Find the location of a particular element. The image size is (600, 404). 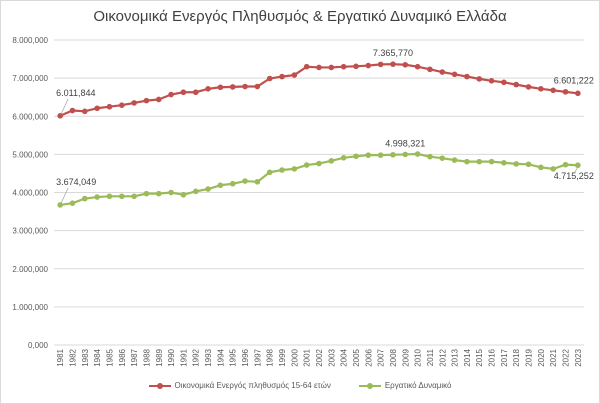

y-tick-label: 5.000,000 is located at coordinates (30, 154).